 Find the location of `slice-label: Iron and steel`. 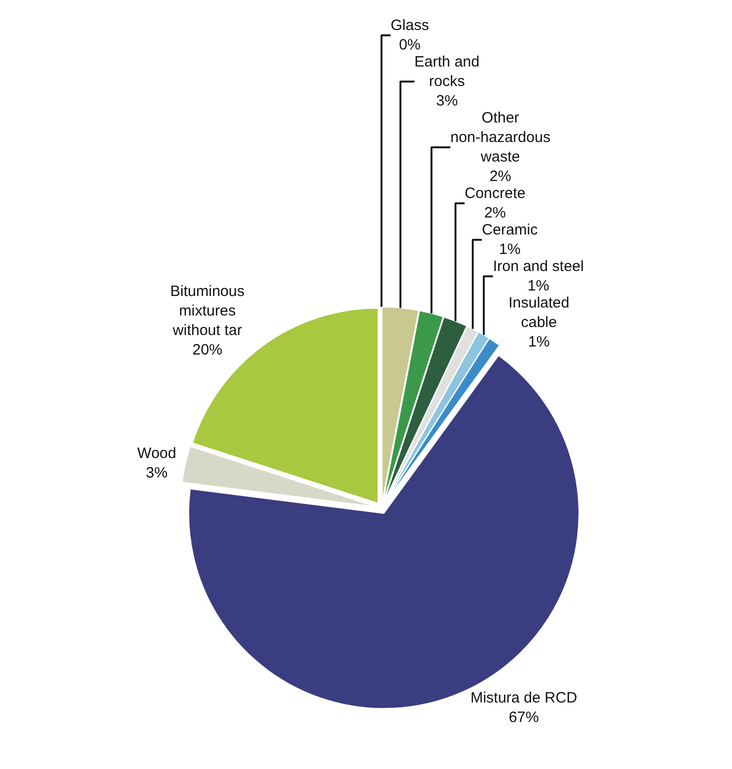

slice-label: Iron and steel is located at coordinates (538, 267).